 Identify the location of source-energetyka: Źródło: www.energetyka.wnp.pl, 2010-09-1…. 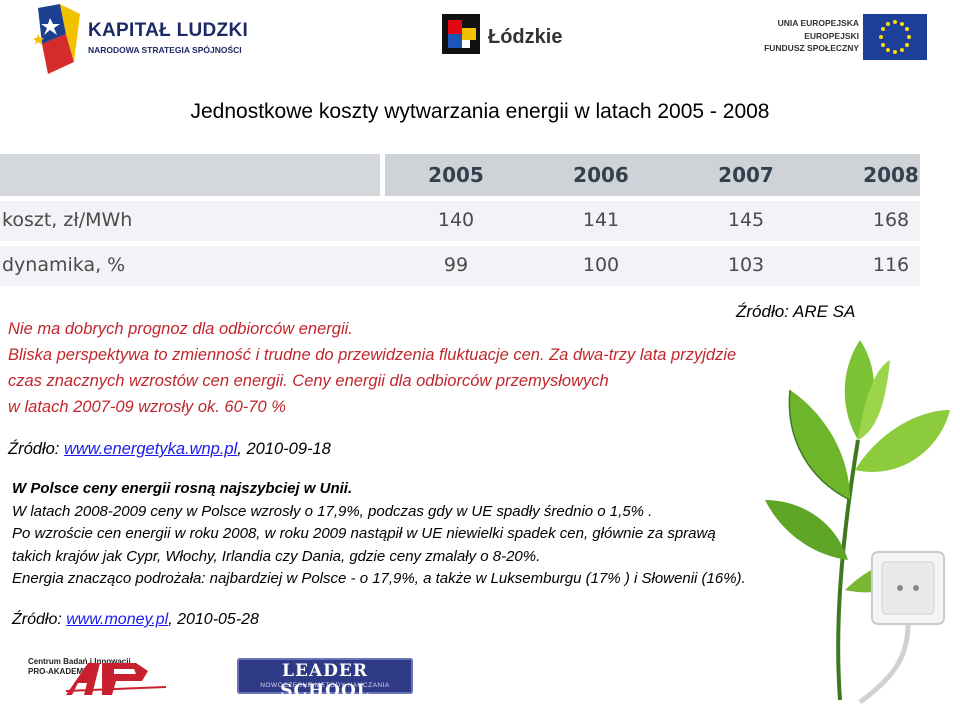
(169, 449).